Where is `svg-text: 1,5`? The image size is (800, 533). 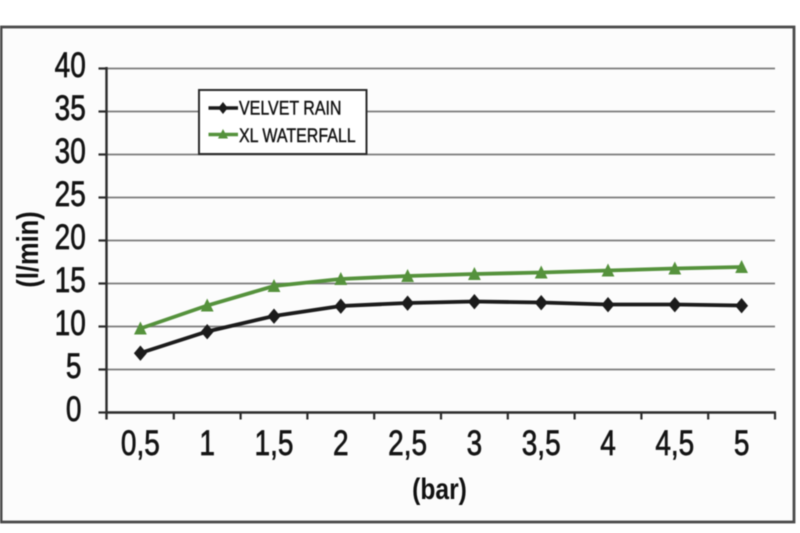 svg-text: 1,5 is located at coordinates (274, 443).